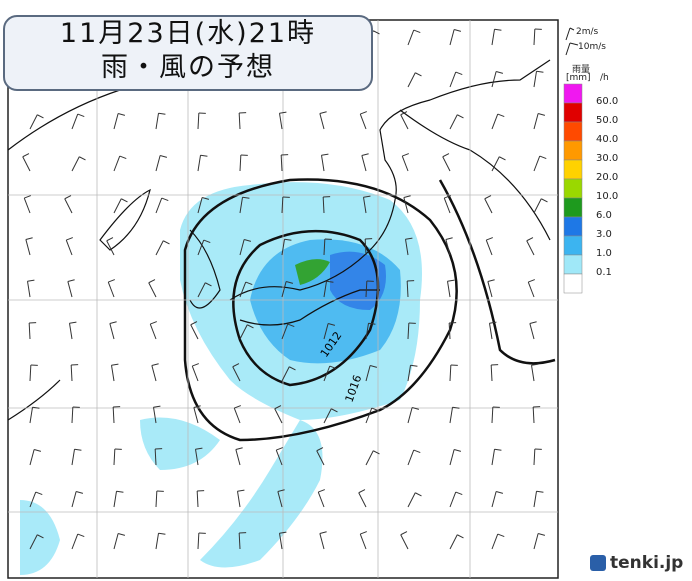 The height and width of the screenshot is (581, 692). Describe the element at coordinates (598, 563) in the screenshot. I see `logo-icon` at that location.